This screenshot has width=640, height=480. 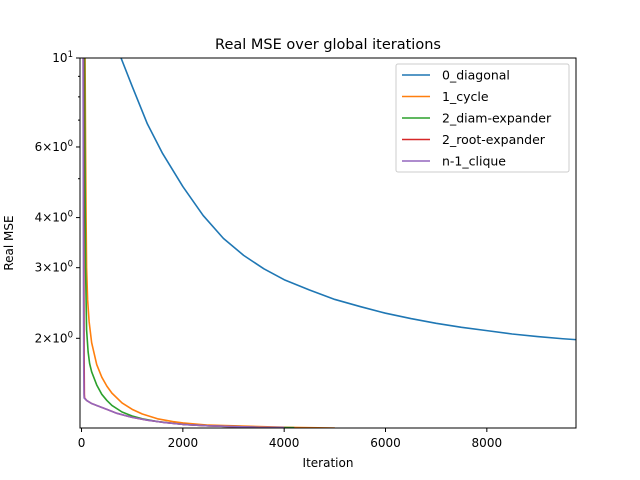 What do you see at coordinates (183, 443) in the screenshot?
I see `x-tick-label: 2000` at bounding box center [183, 443].